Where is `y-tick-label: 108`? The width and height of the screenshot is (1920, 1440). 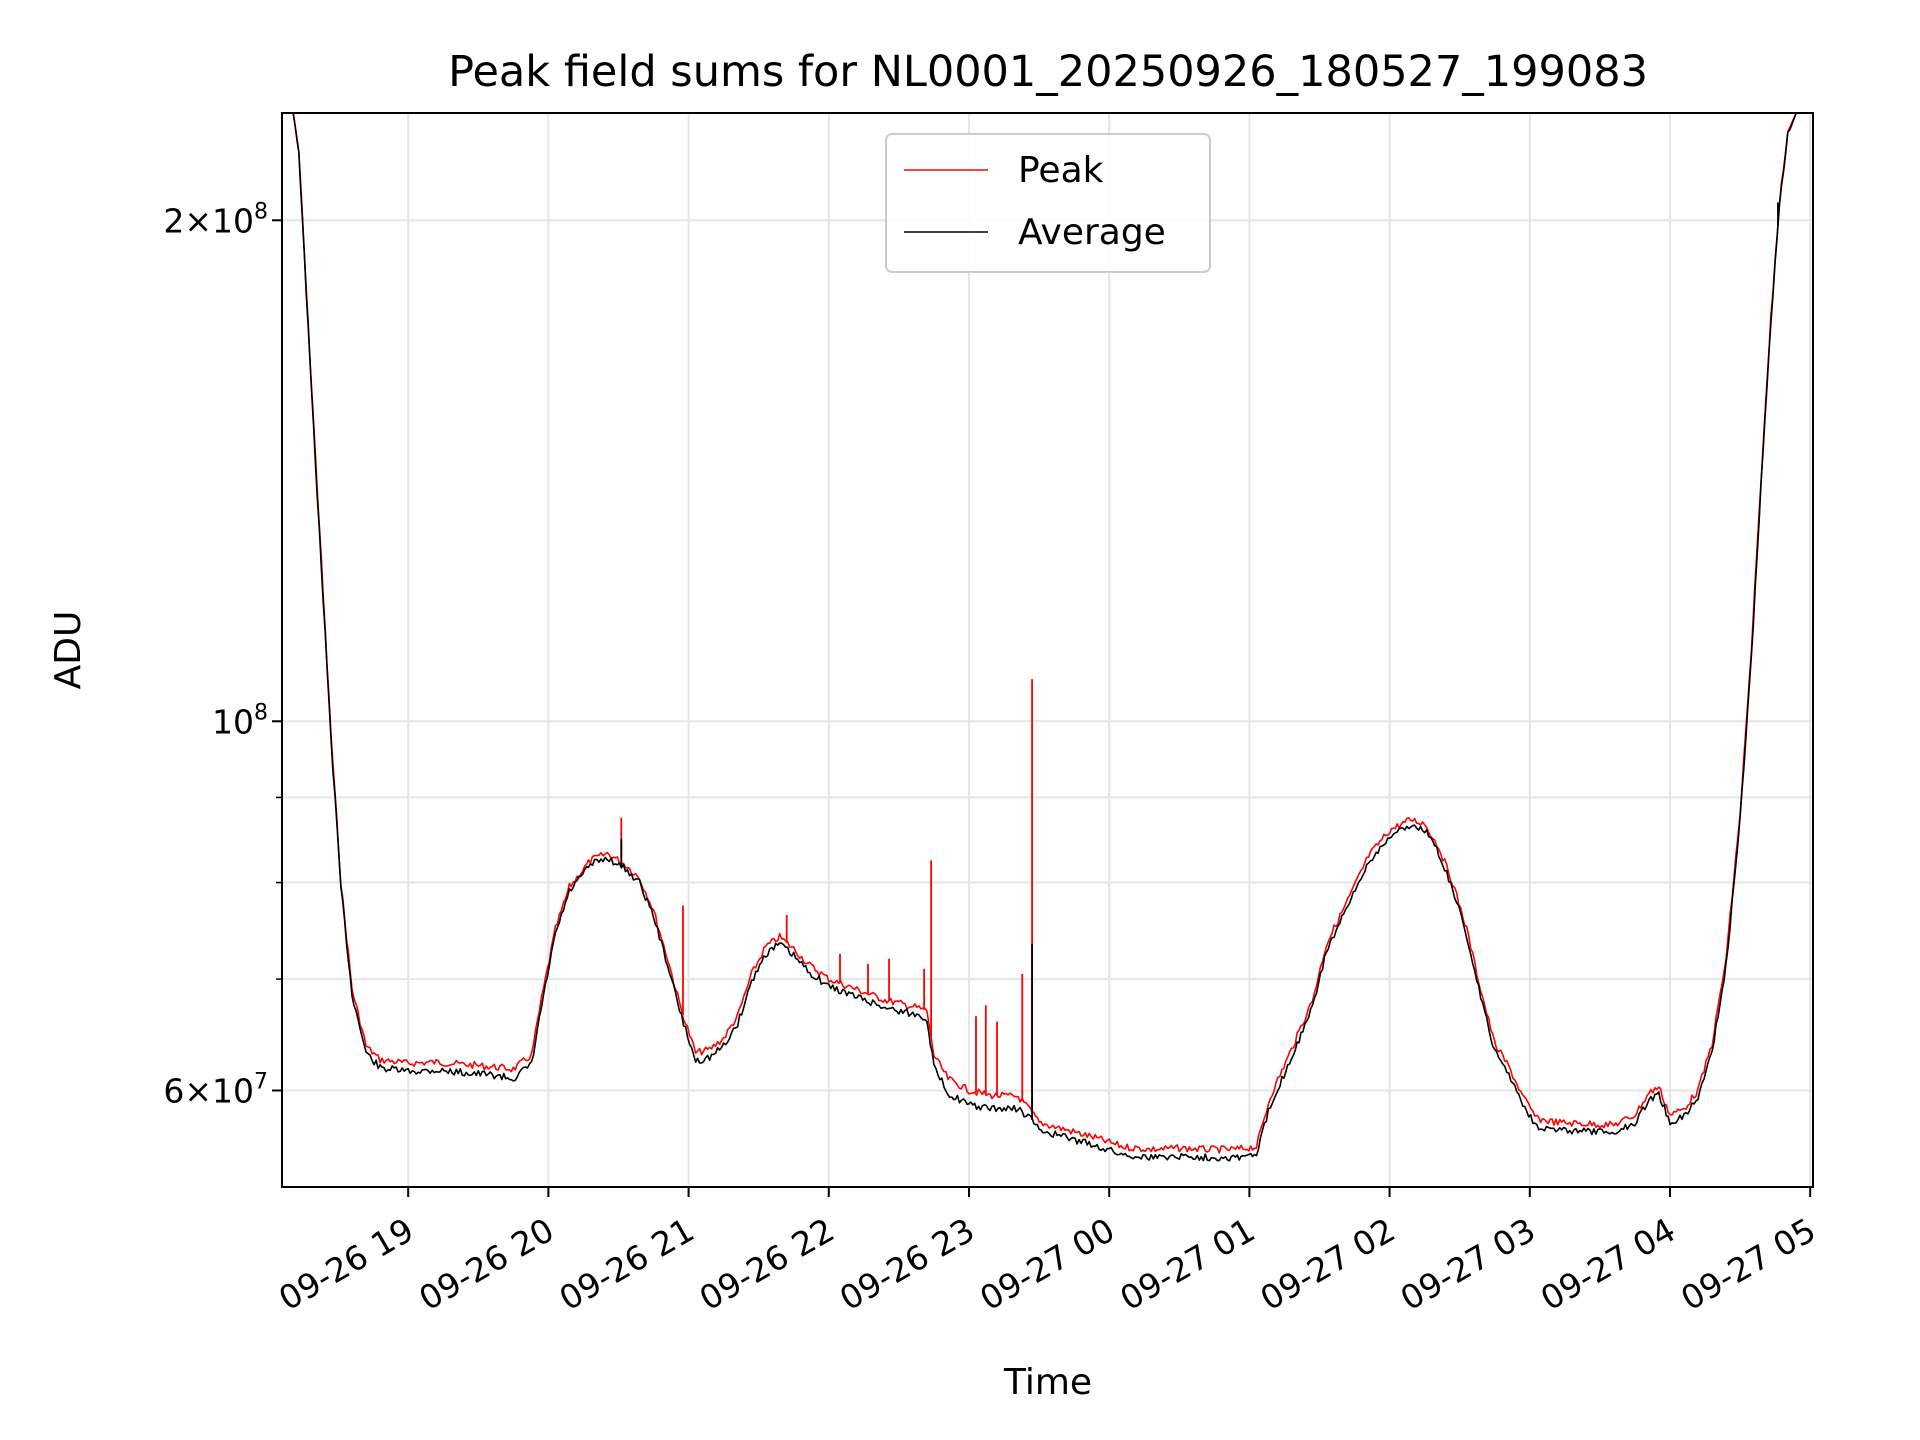
y-tick-label: 108 is located at coordinates (240, 720).